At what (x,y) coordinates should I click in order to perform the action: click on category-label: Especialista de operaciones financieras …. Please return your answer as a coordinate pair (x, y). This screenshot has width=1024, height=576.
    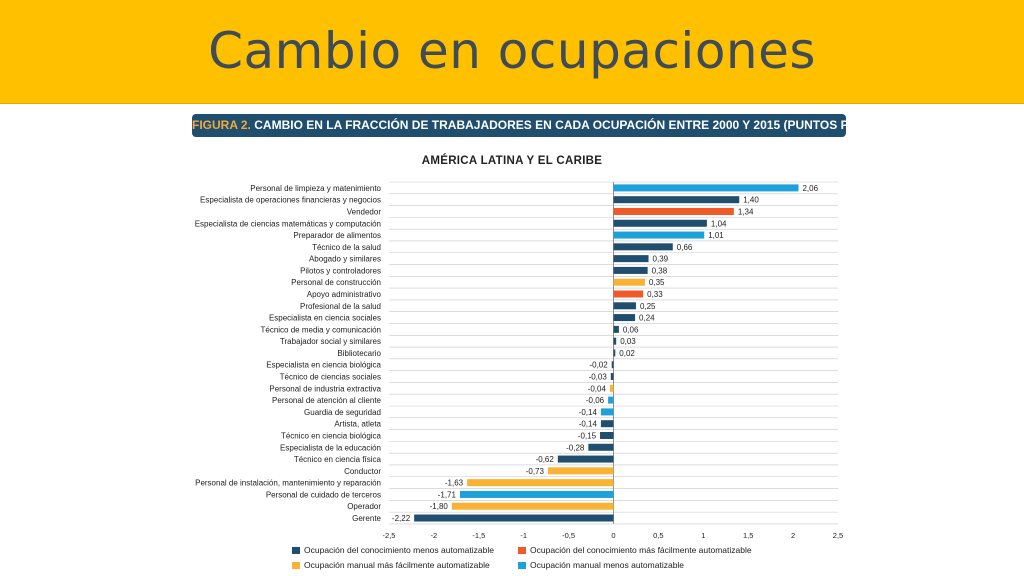
    Looking at the image, I should click on (290, 200).